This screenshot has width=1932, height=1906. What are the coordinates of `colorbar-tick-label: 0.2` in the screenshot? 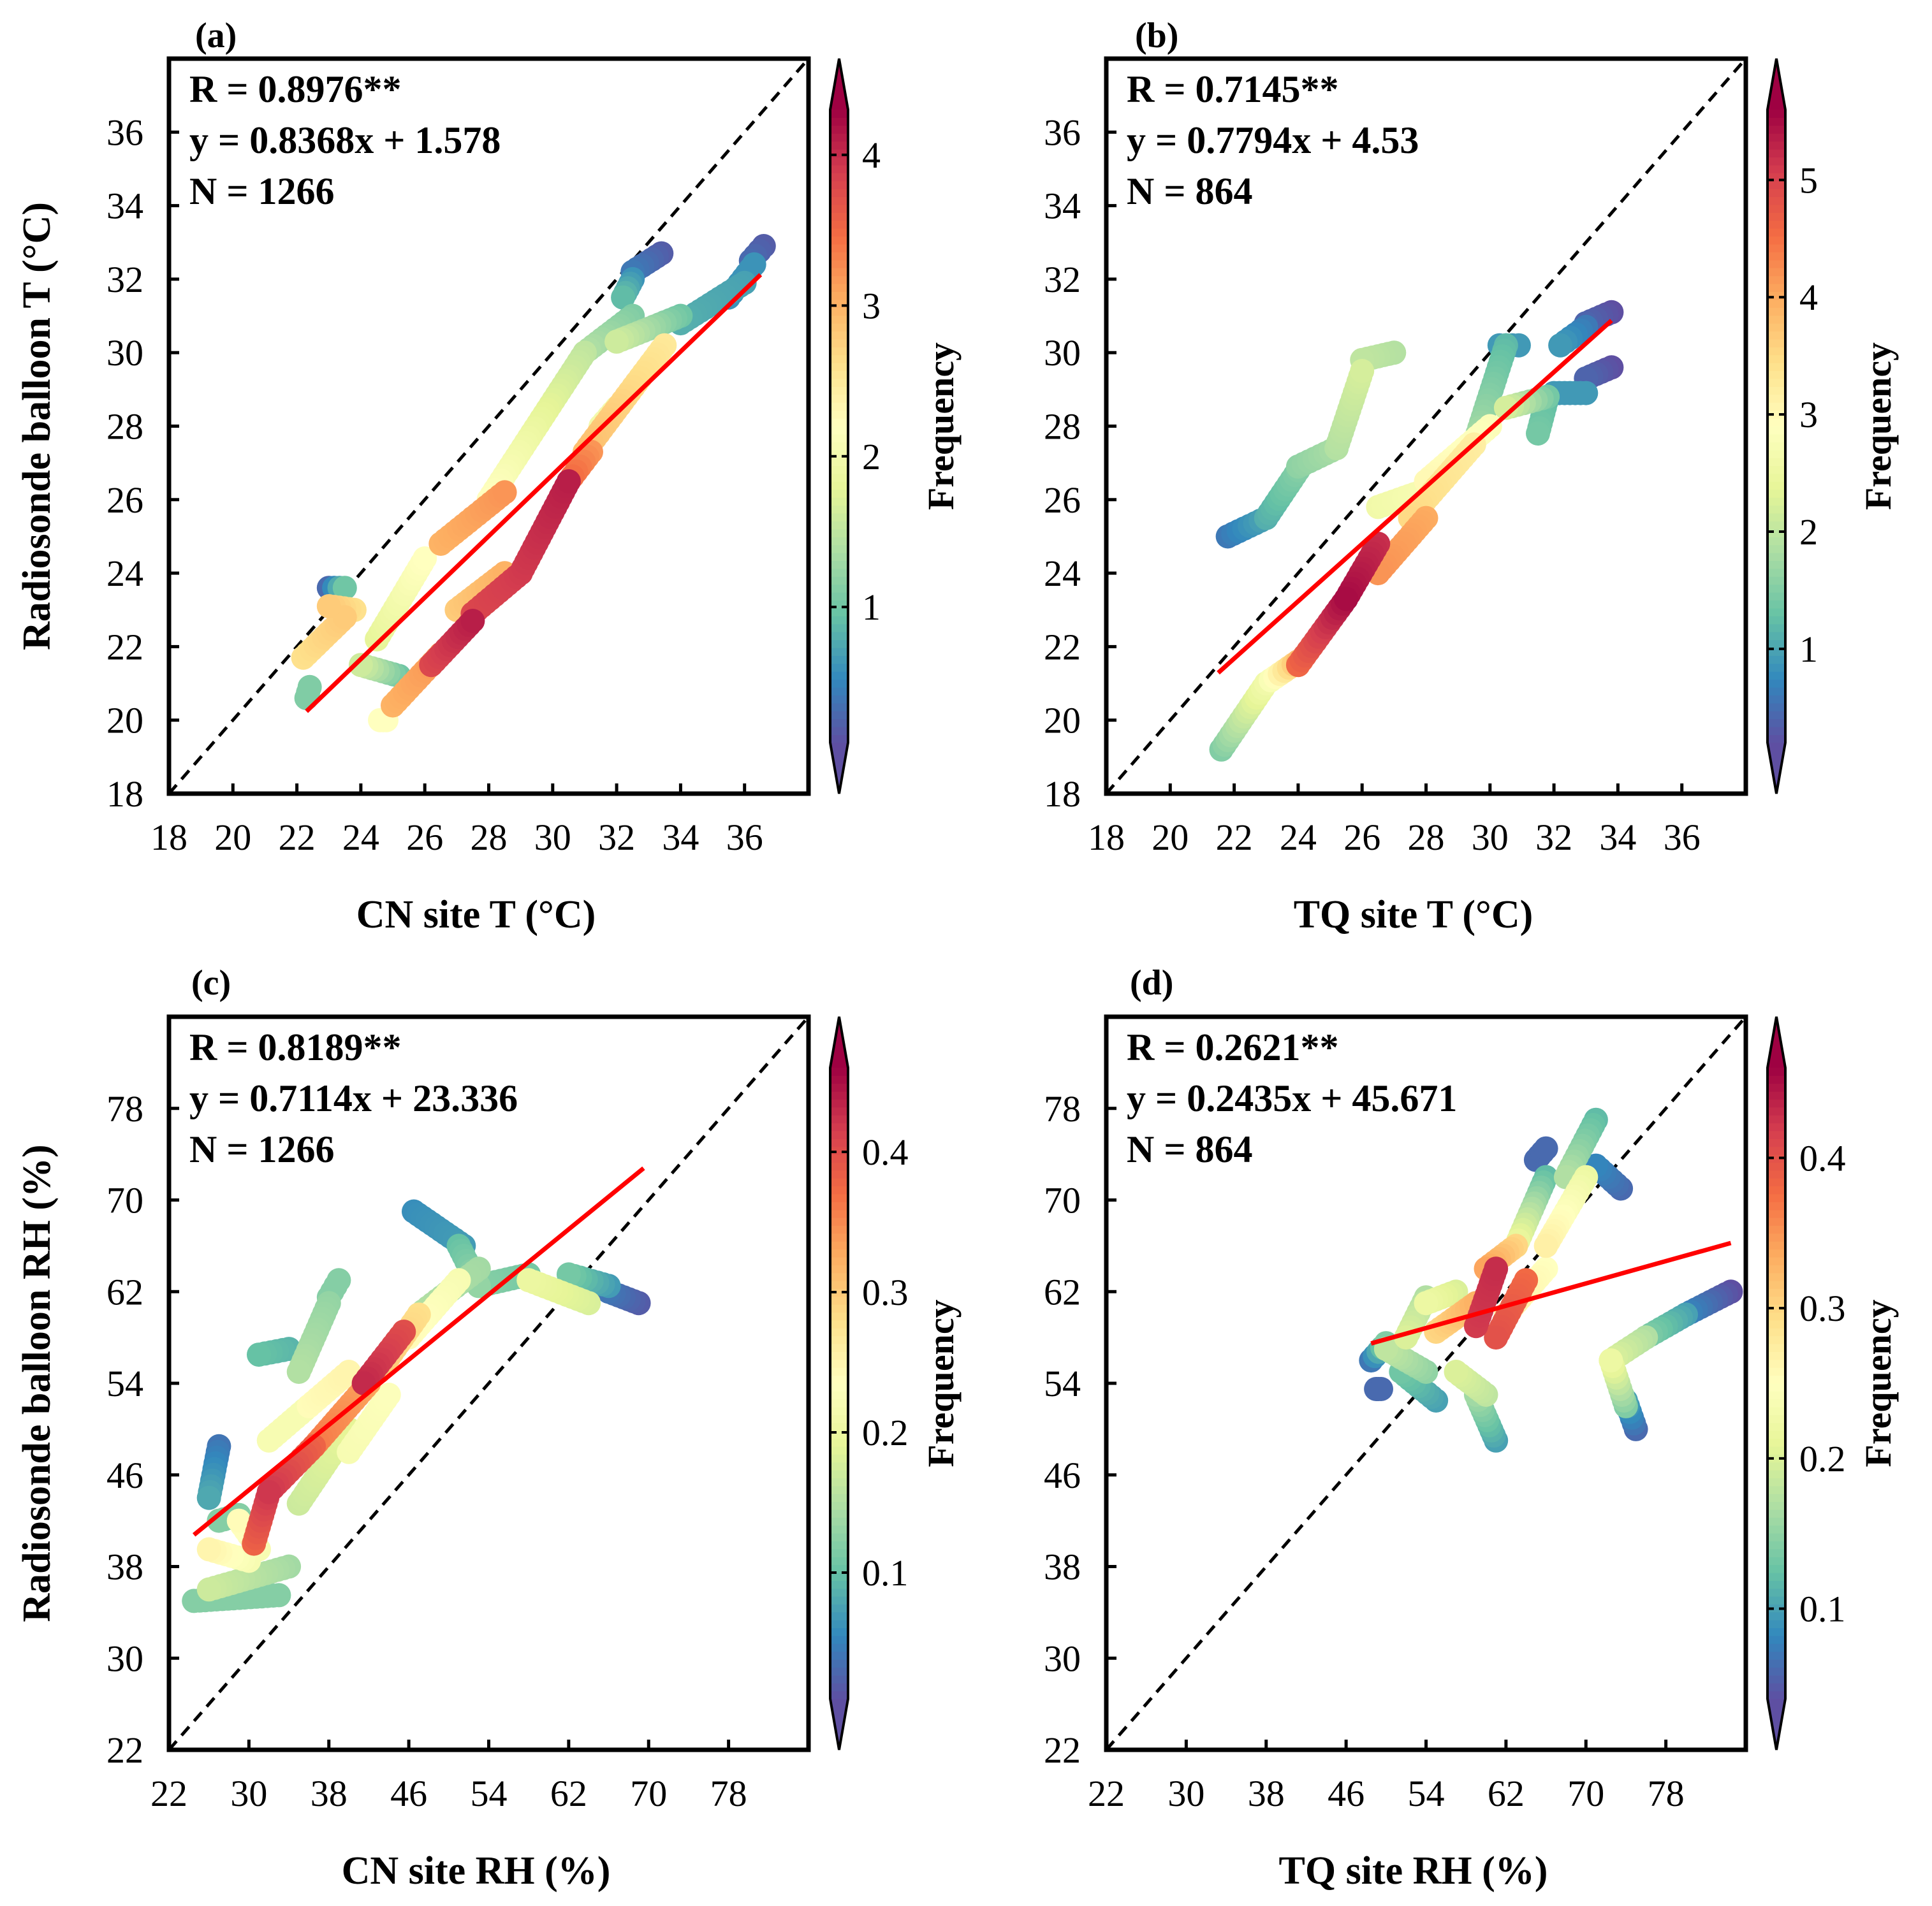 It's located at (885, 1432).